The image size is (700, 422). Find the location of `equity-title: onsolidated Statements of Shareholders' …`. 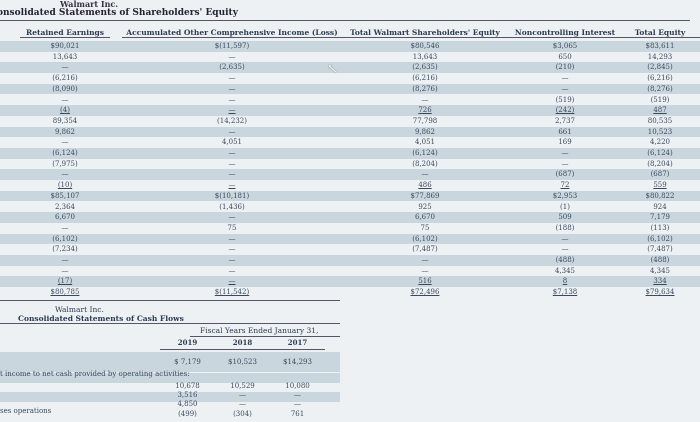

equity-title: onsolidated Statements of Shareholders' … is located at coordinates (119, 13).